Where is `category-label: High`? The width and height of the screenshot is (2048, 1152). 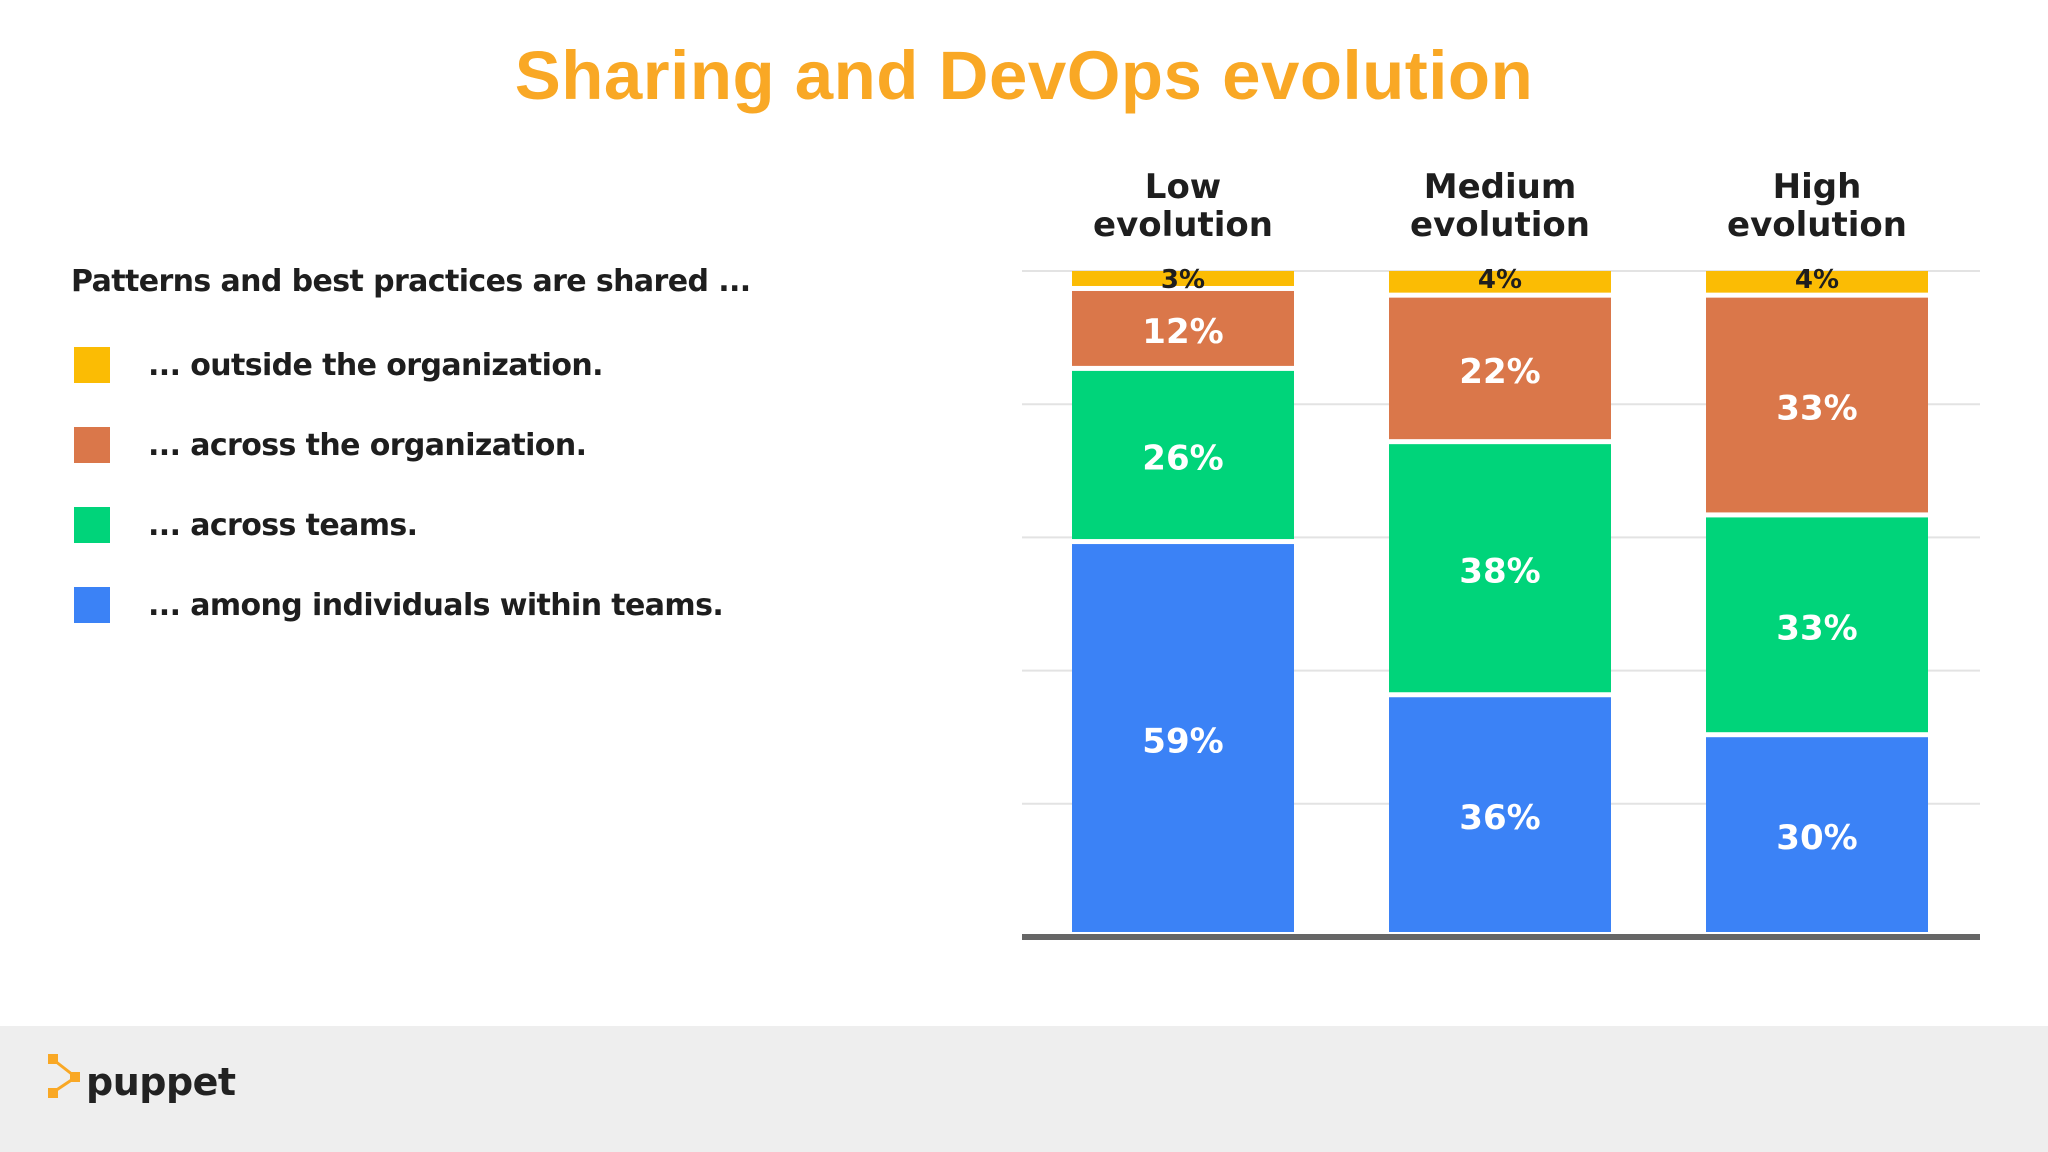 category-label: High is located at coordinates (1817, 187).